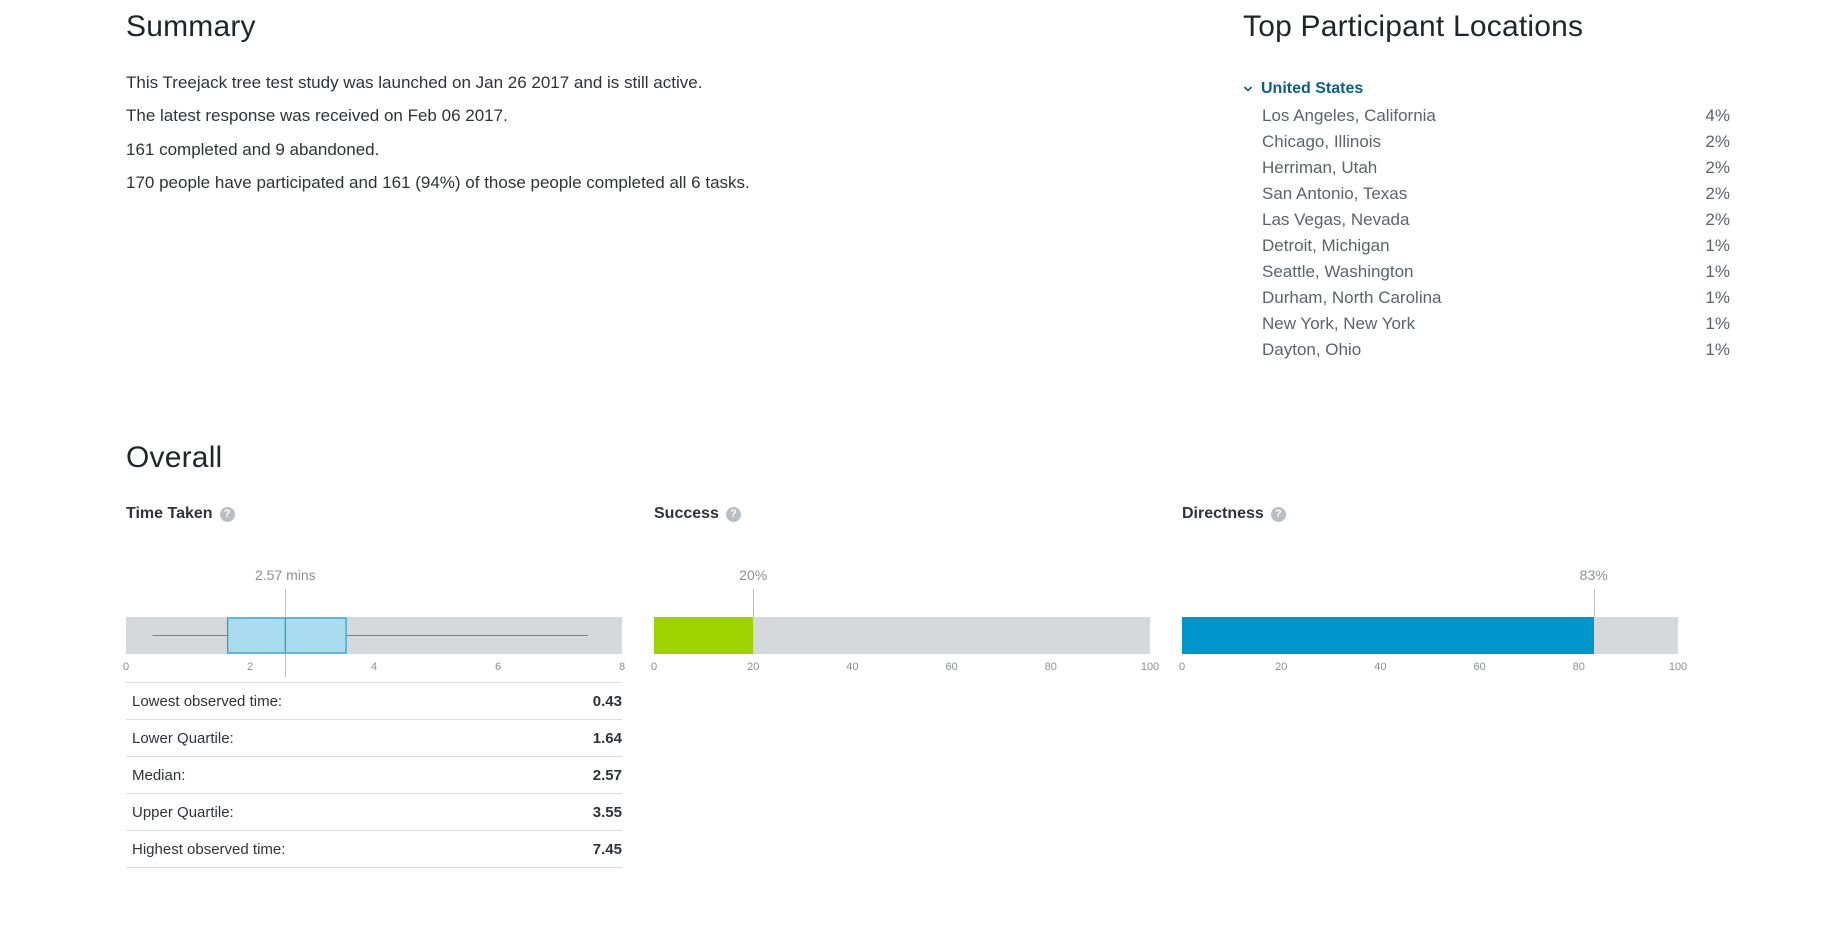 This screenshot has height=932, width=1836. I want to click on location-row: Los Angeles, California 4%, so click(1496, 116).